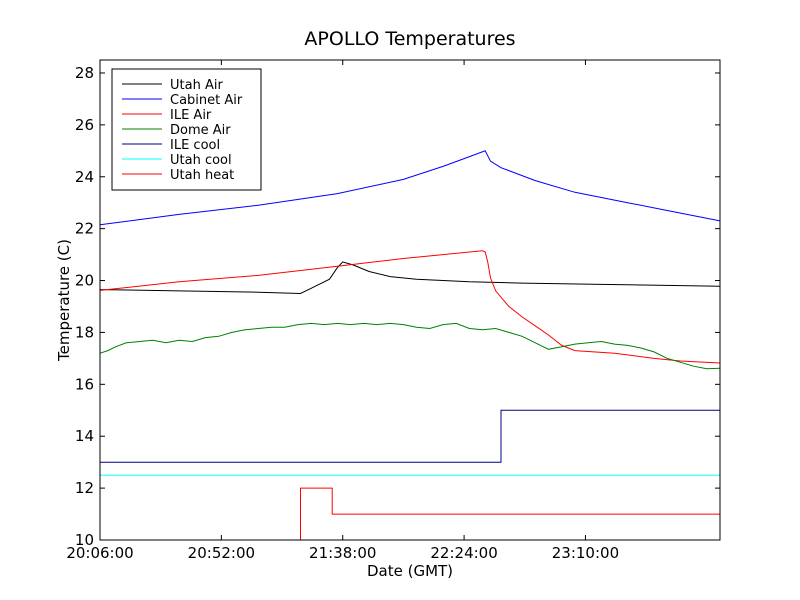 This screenshot has width=800, height=600. I want to click on x-tick-label: 22:24:00, so click(463, 553).